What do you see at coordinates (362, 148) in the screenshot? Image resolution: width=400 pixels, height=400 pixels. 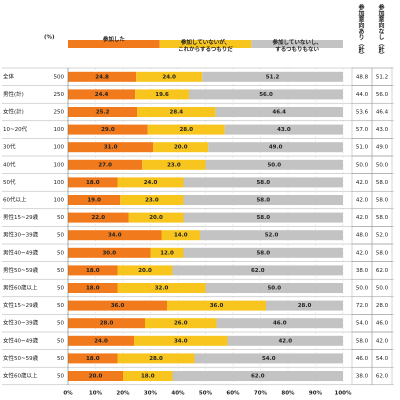 I see `summary-value: 51.0` at bounding box center [362, 148].